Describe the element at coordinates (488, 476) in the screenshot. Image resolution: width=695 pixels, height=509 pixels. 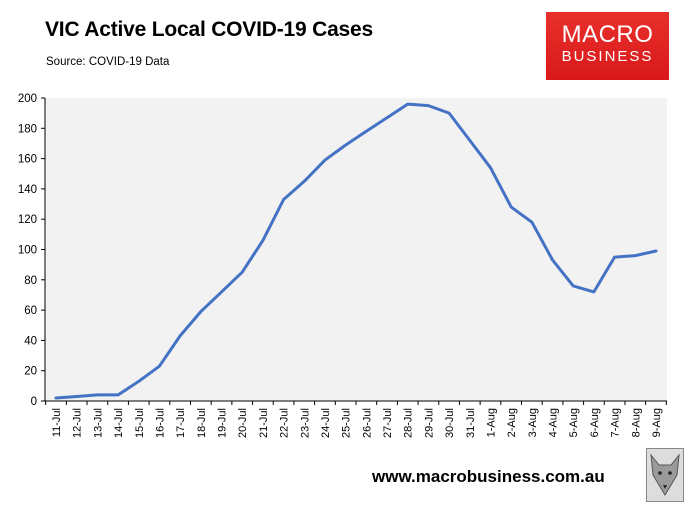
I see `footer-url: www.macrobusiness.com.au` at that location.